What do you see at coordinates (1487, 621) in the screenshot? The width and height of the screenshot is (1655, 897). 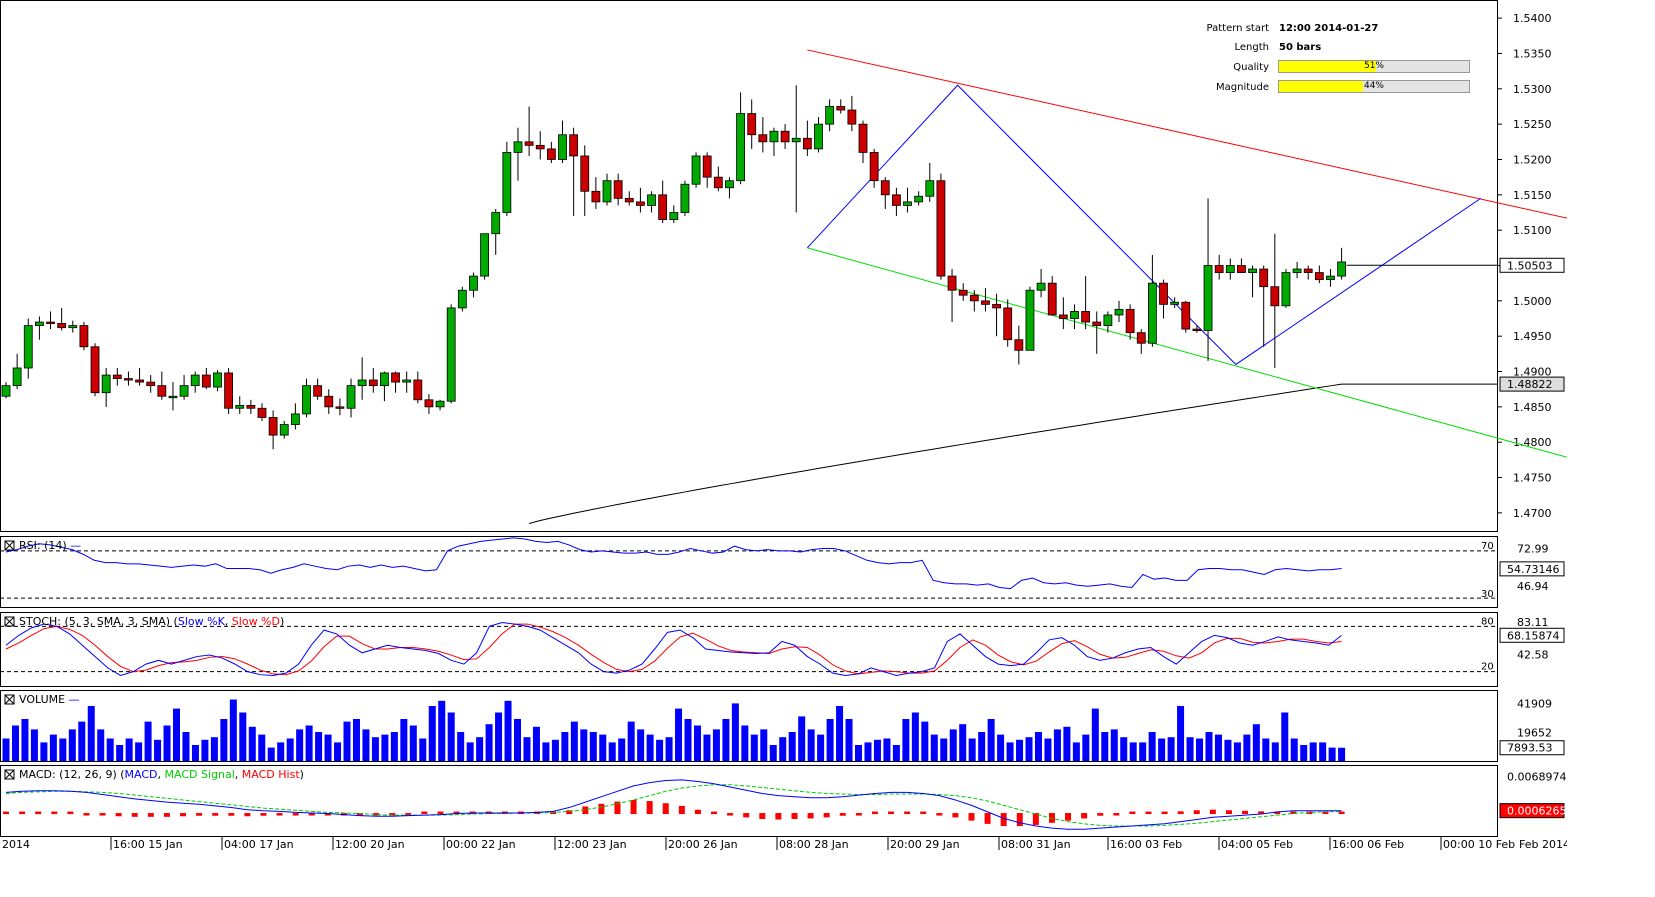 I see `stoch-level-high-label: 80` at bounding box center [1487, 621].